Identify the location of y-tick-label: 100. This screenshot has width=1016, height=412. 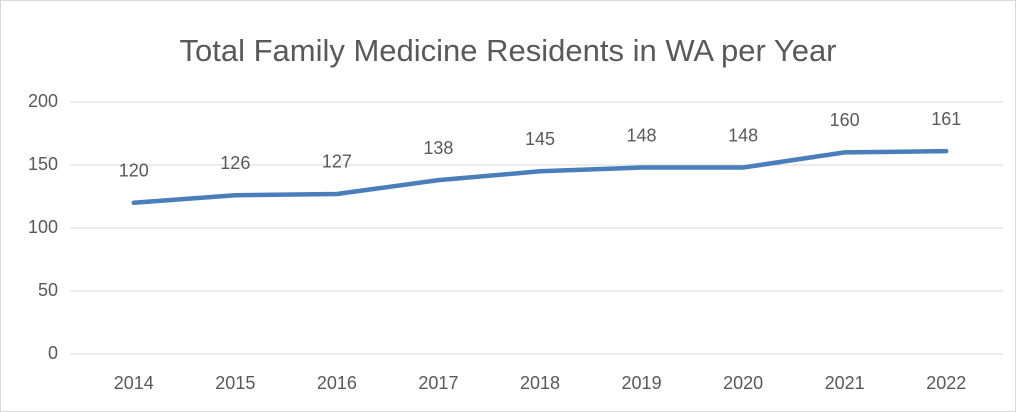
(43, 227).